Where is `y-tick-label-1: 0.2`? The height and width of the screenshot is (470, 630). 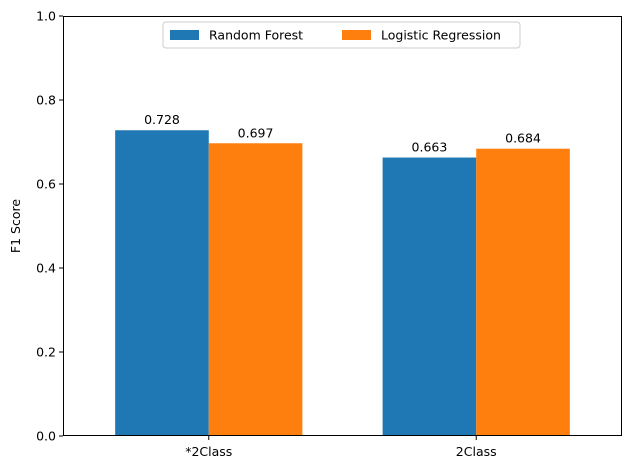
y-tick-label-1: 0.2 is located at coordinates (46, 352).